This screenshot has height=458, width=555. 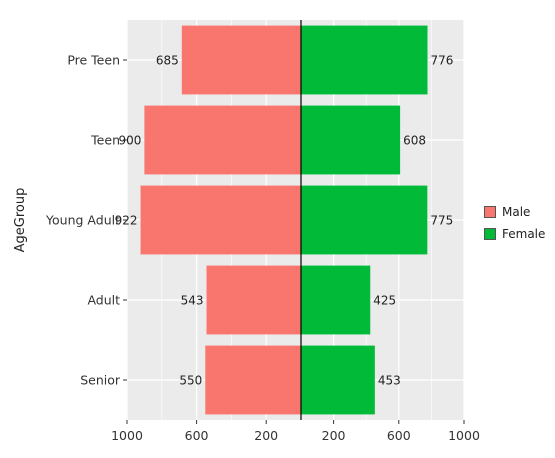 I want to click on bar-male-young-adult, so click(x=220, y=220).